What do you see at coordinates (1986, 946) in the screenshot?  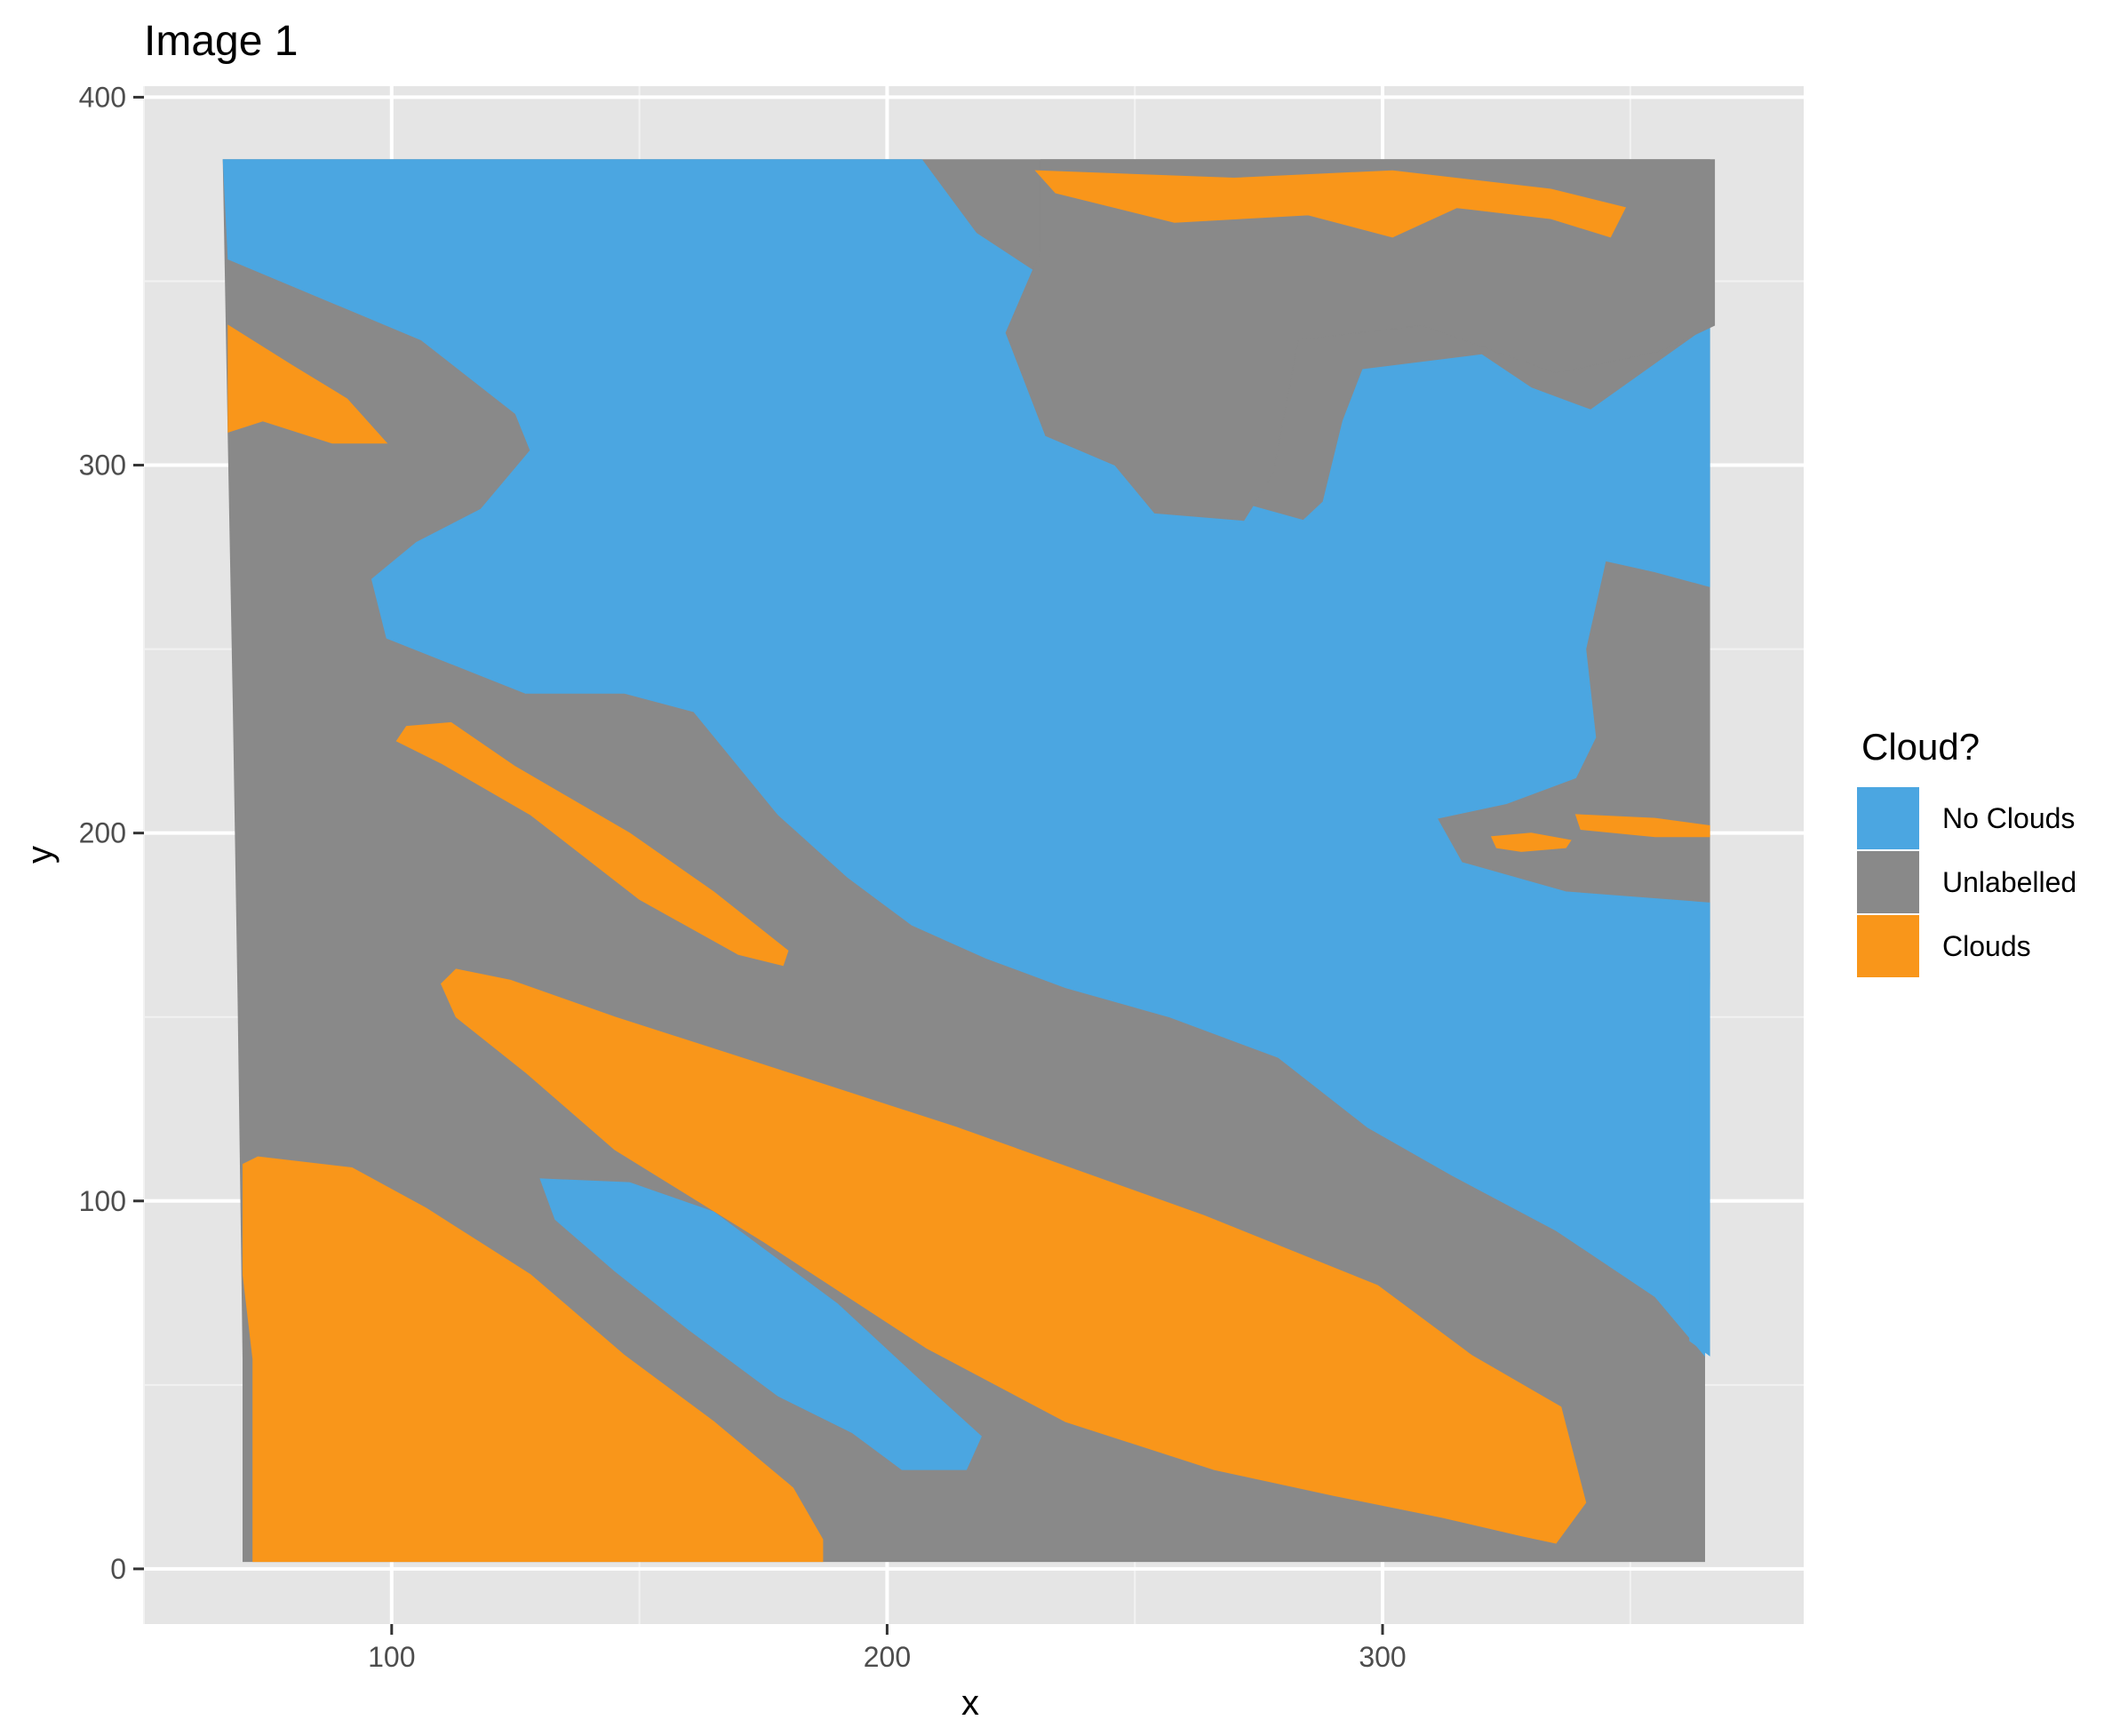 I see `legend-label-clouds: Clouds` at bounding box center [1986, 946].